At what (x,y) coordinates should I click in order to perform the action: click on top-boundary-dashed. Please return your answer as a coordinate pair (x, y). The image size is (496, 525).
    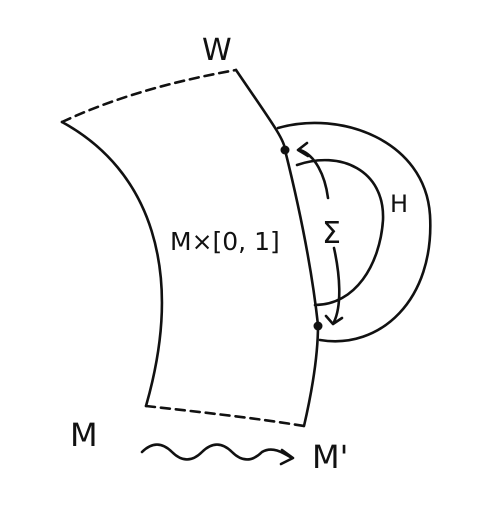
    Looking at the image, I should click on (149, 96).